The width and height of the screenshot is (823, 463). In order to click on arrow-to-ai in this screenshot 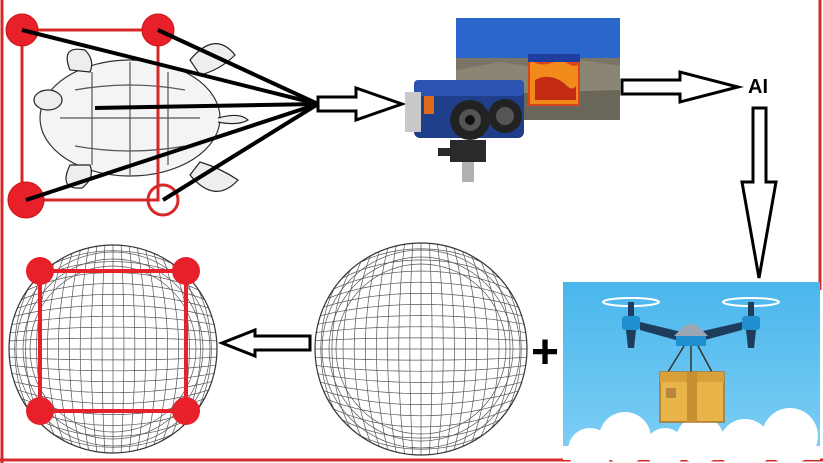, I will do `click(682, 87)`.